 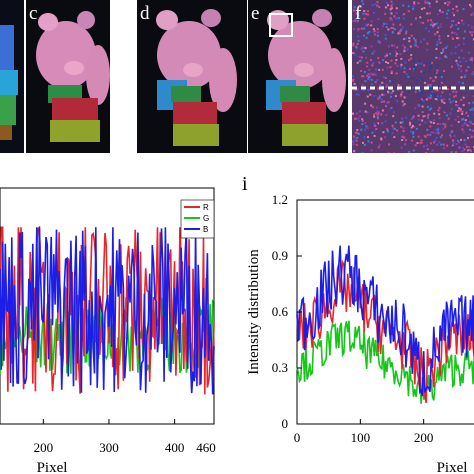 What do you see at coordinates (280, 255) in the screenshot?
I see `y-tick-label: 0.9` at bounding box center [280, 255].